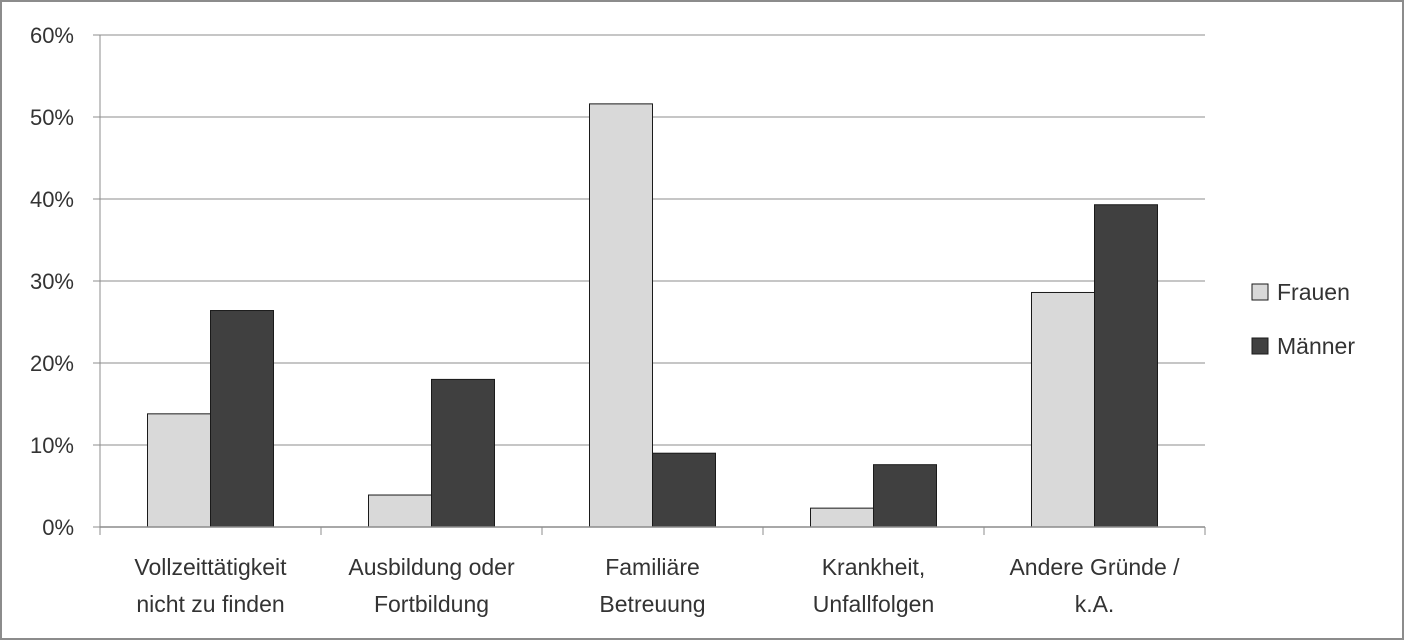  What do you see at coordinates (58, 527) in the screenshot?
I see `y-tick-label: 0%` at bounding box center [58, 527].